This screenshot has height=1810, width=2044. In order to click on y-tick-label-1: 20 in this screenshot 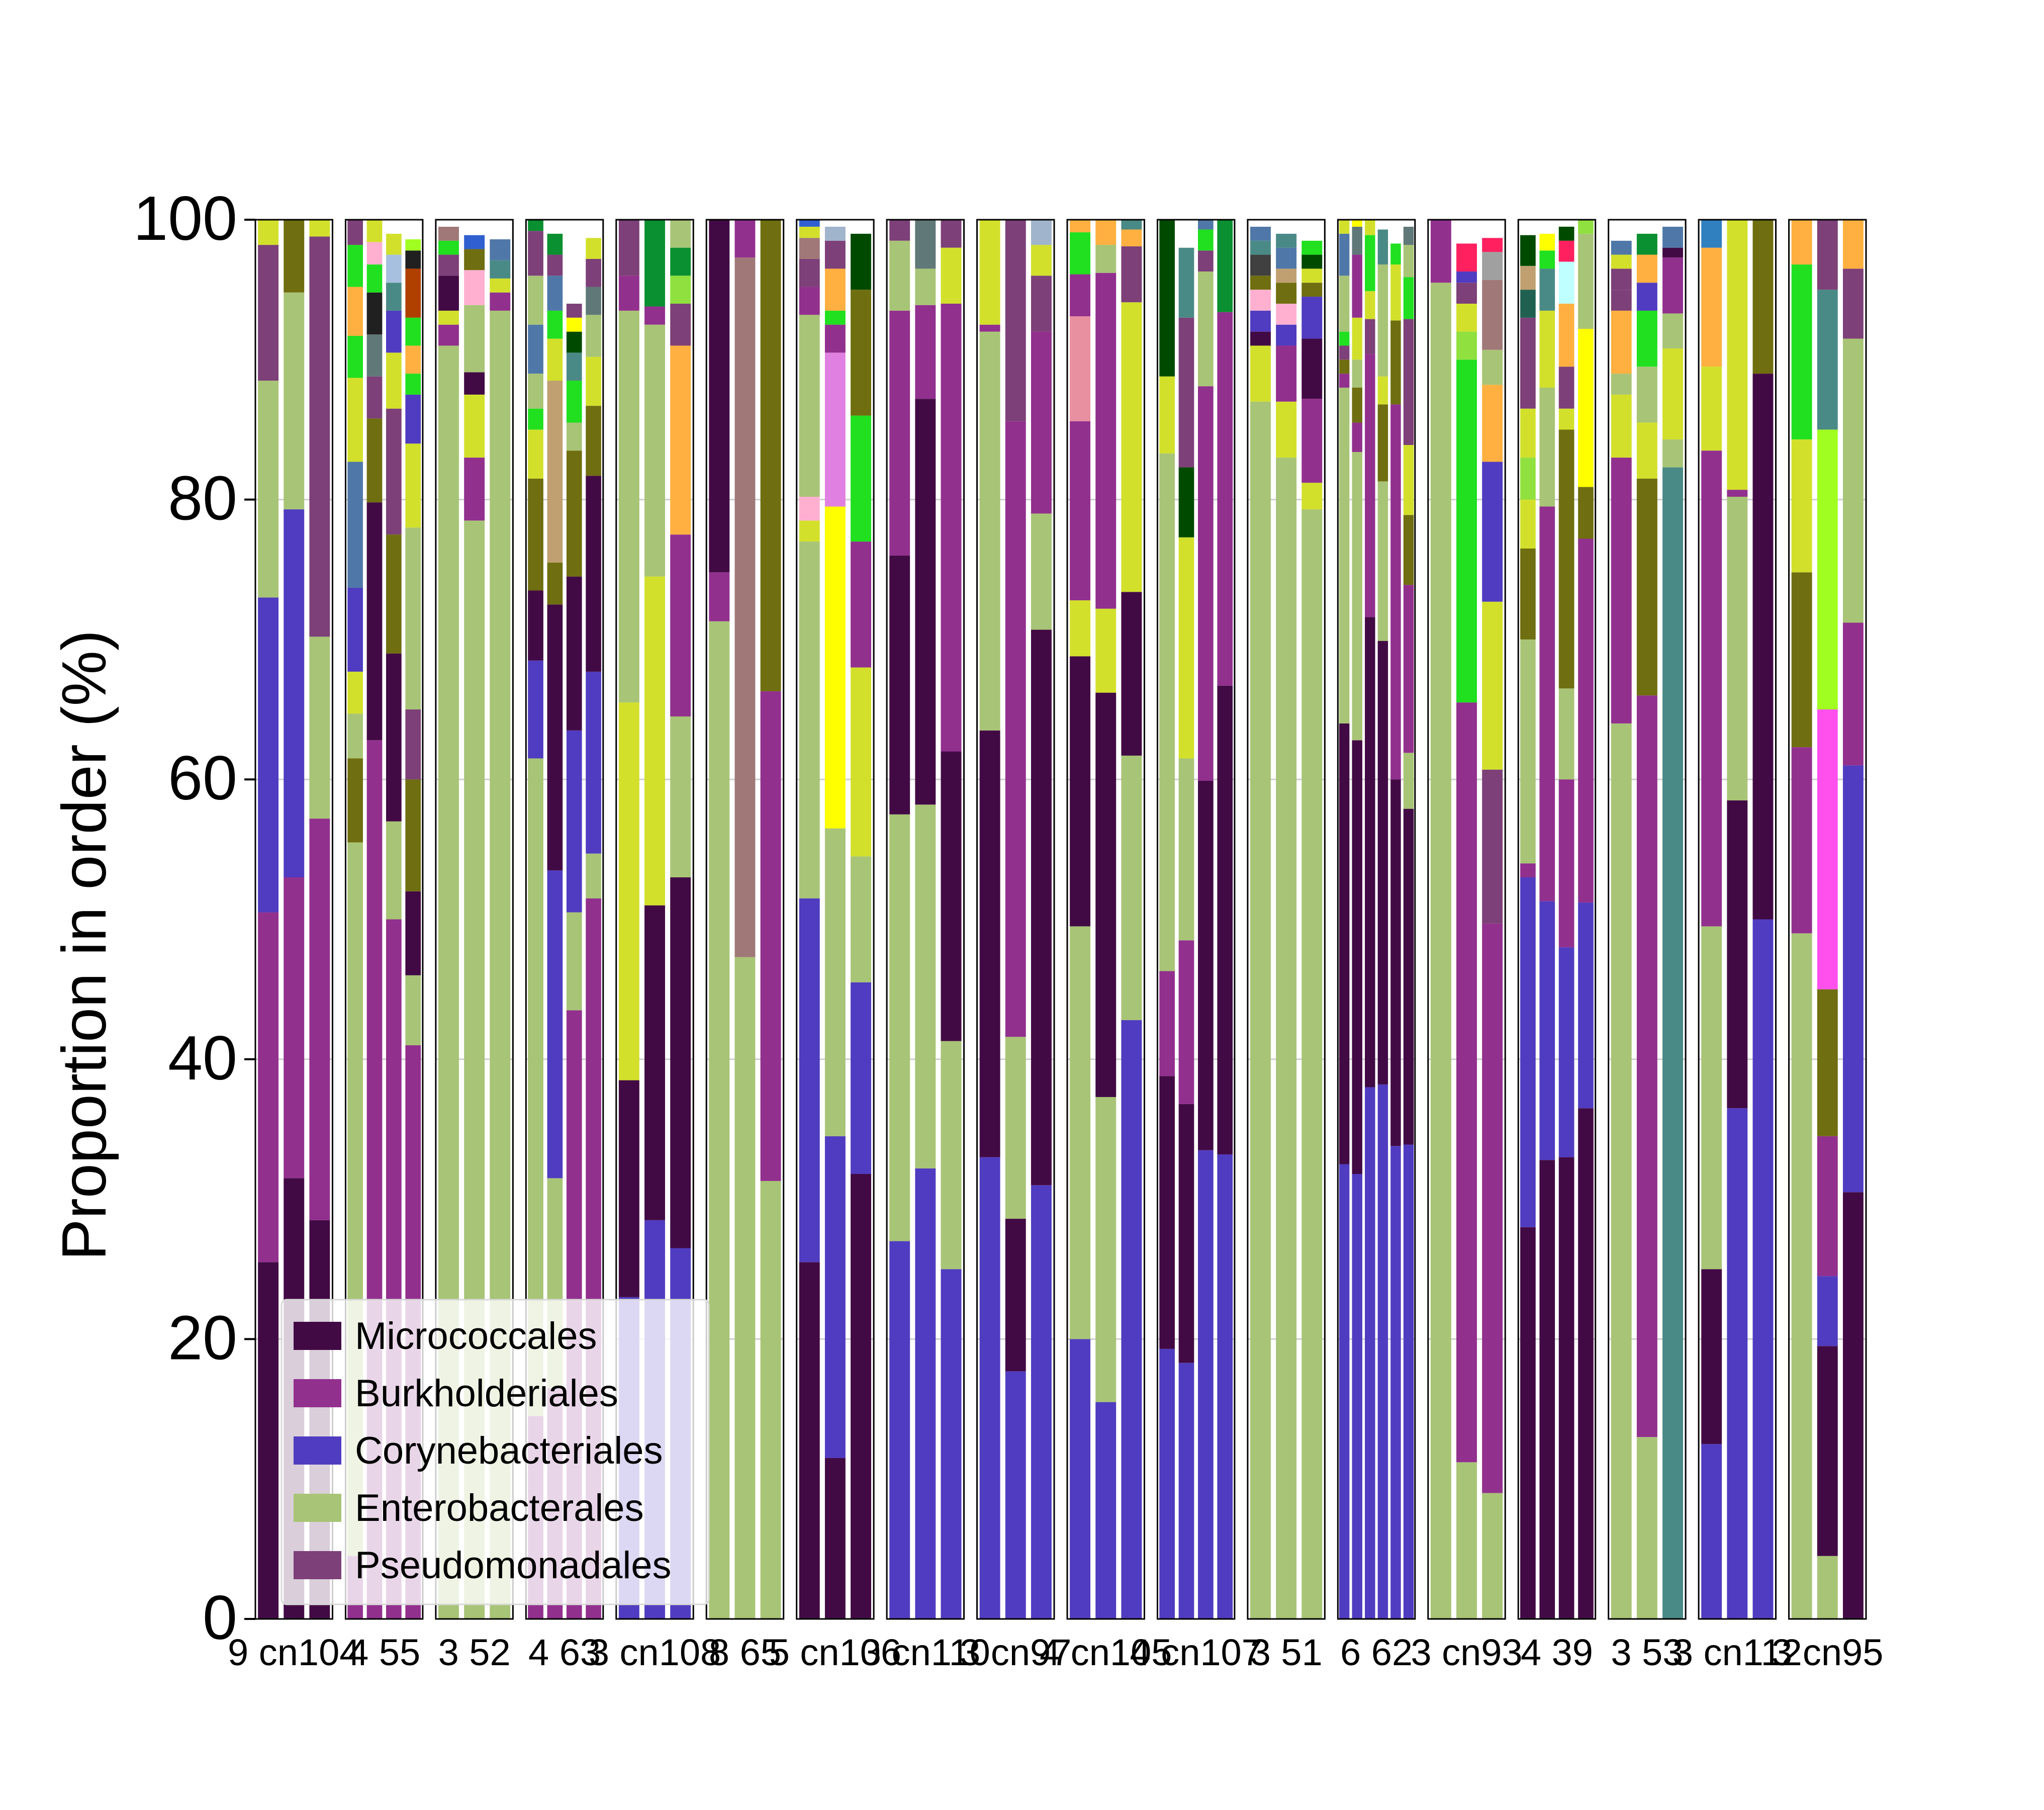, I will do `click(202, 1338)`.